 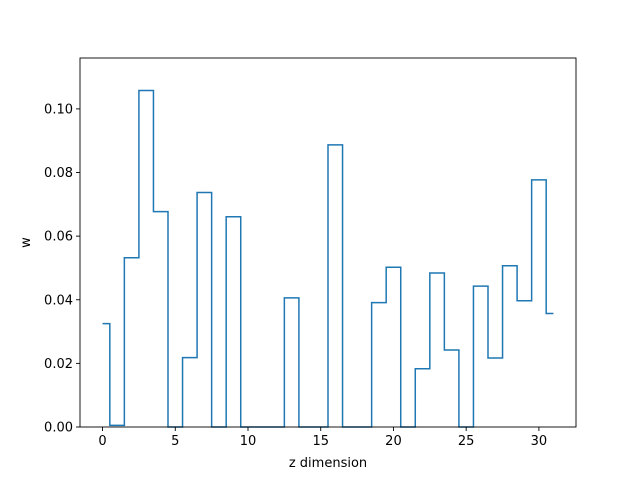 I want to click on x-tick-label-5: 25, so click(x=466, y=441).